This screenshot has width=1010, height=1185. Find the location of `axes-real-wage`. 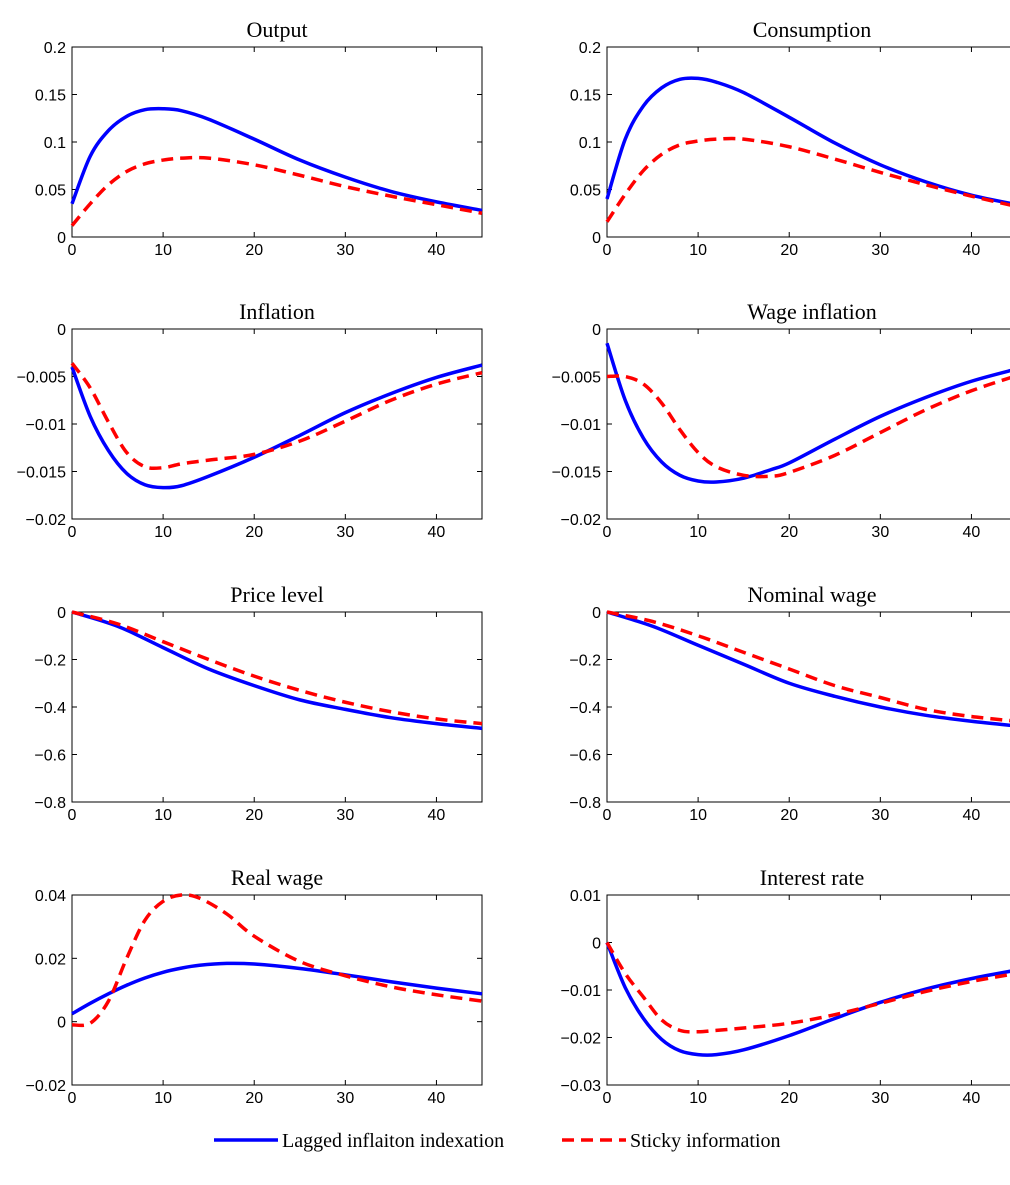

axes-real-wage is located at coordinates (277, 990).